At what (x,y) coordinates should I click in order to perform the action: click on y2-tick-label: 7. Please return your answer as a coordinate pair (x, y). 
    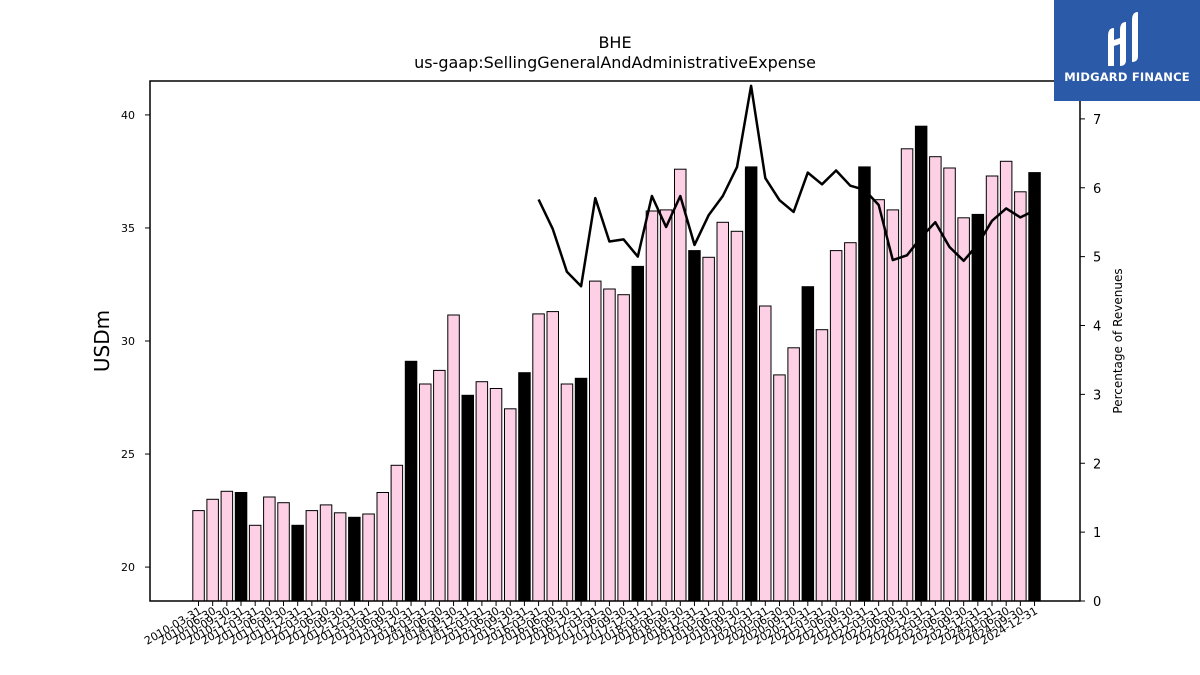
    Looking at the image, I should click on (1097, 120).